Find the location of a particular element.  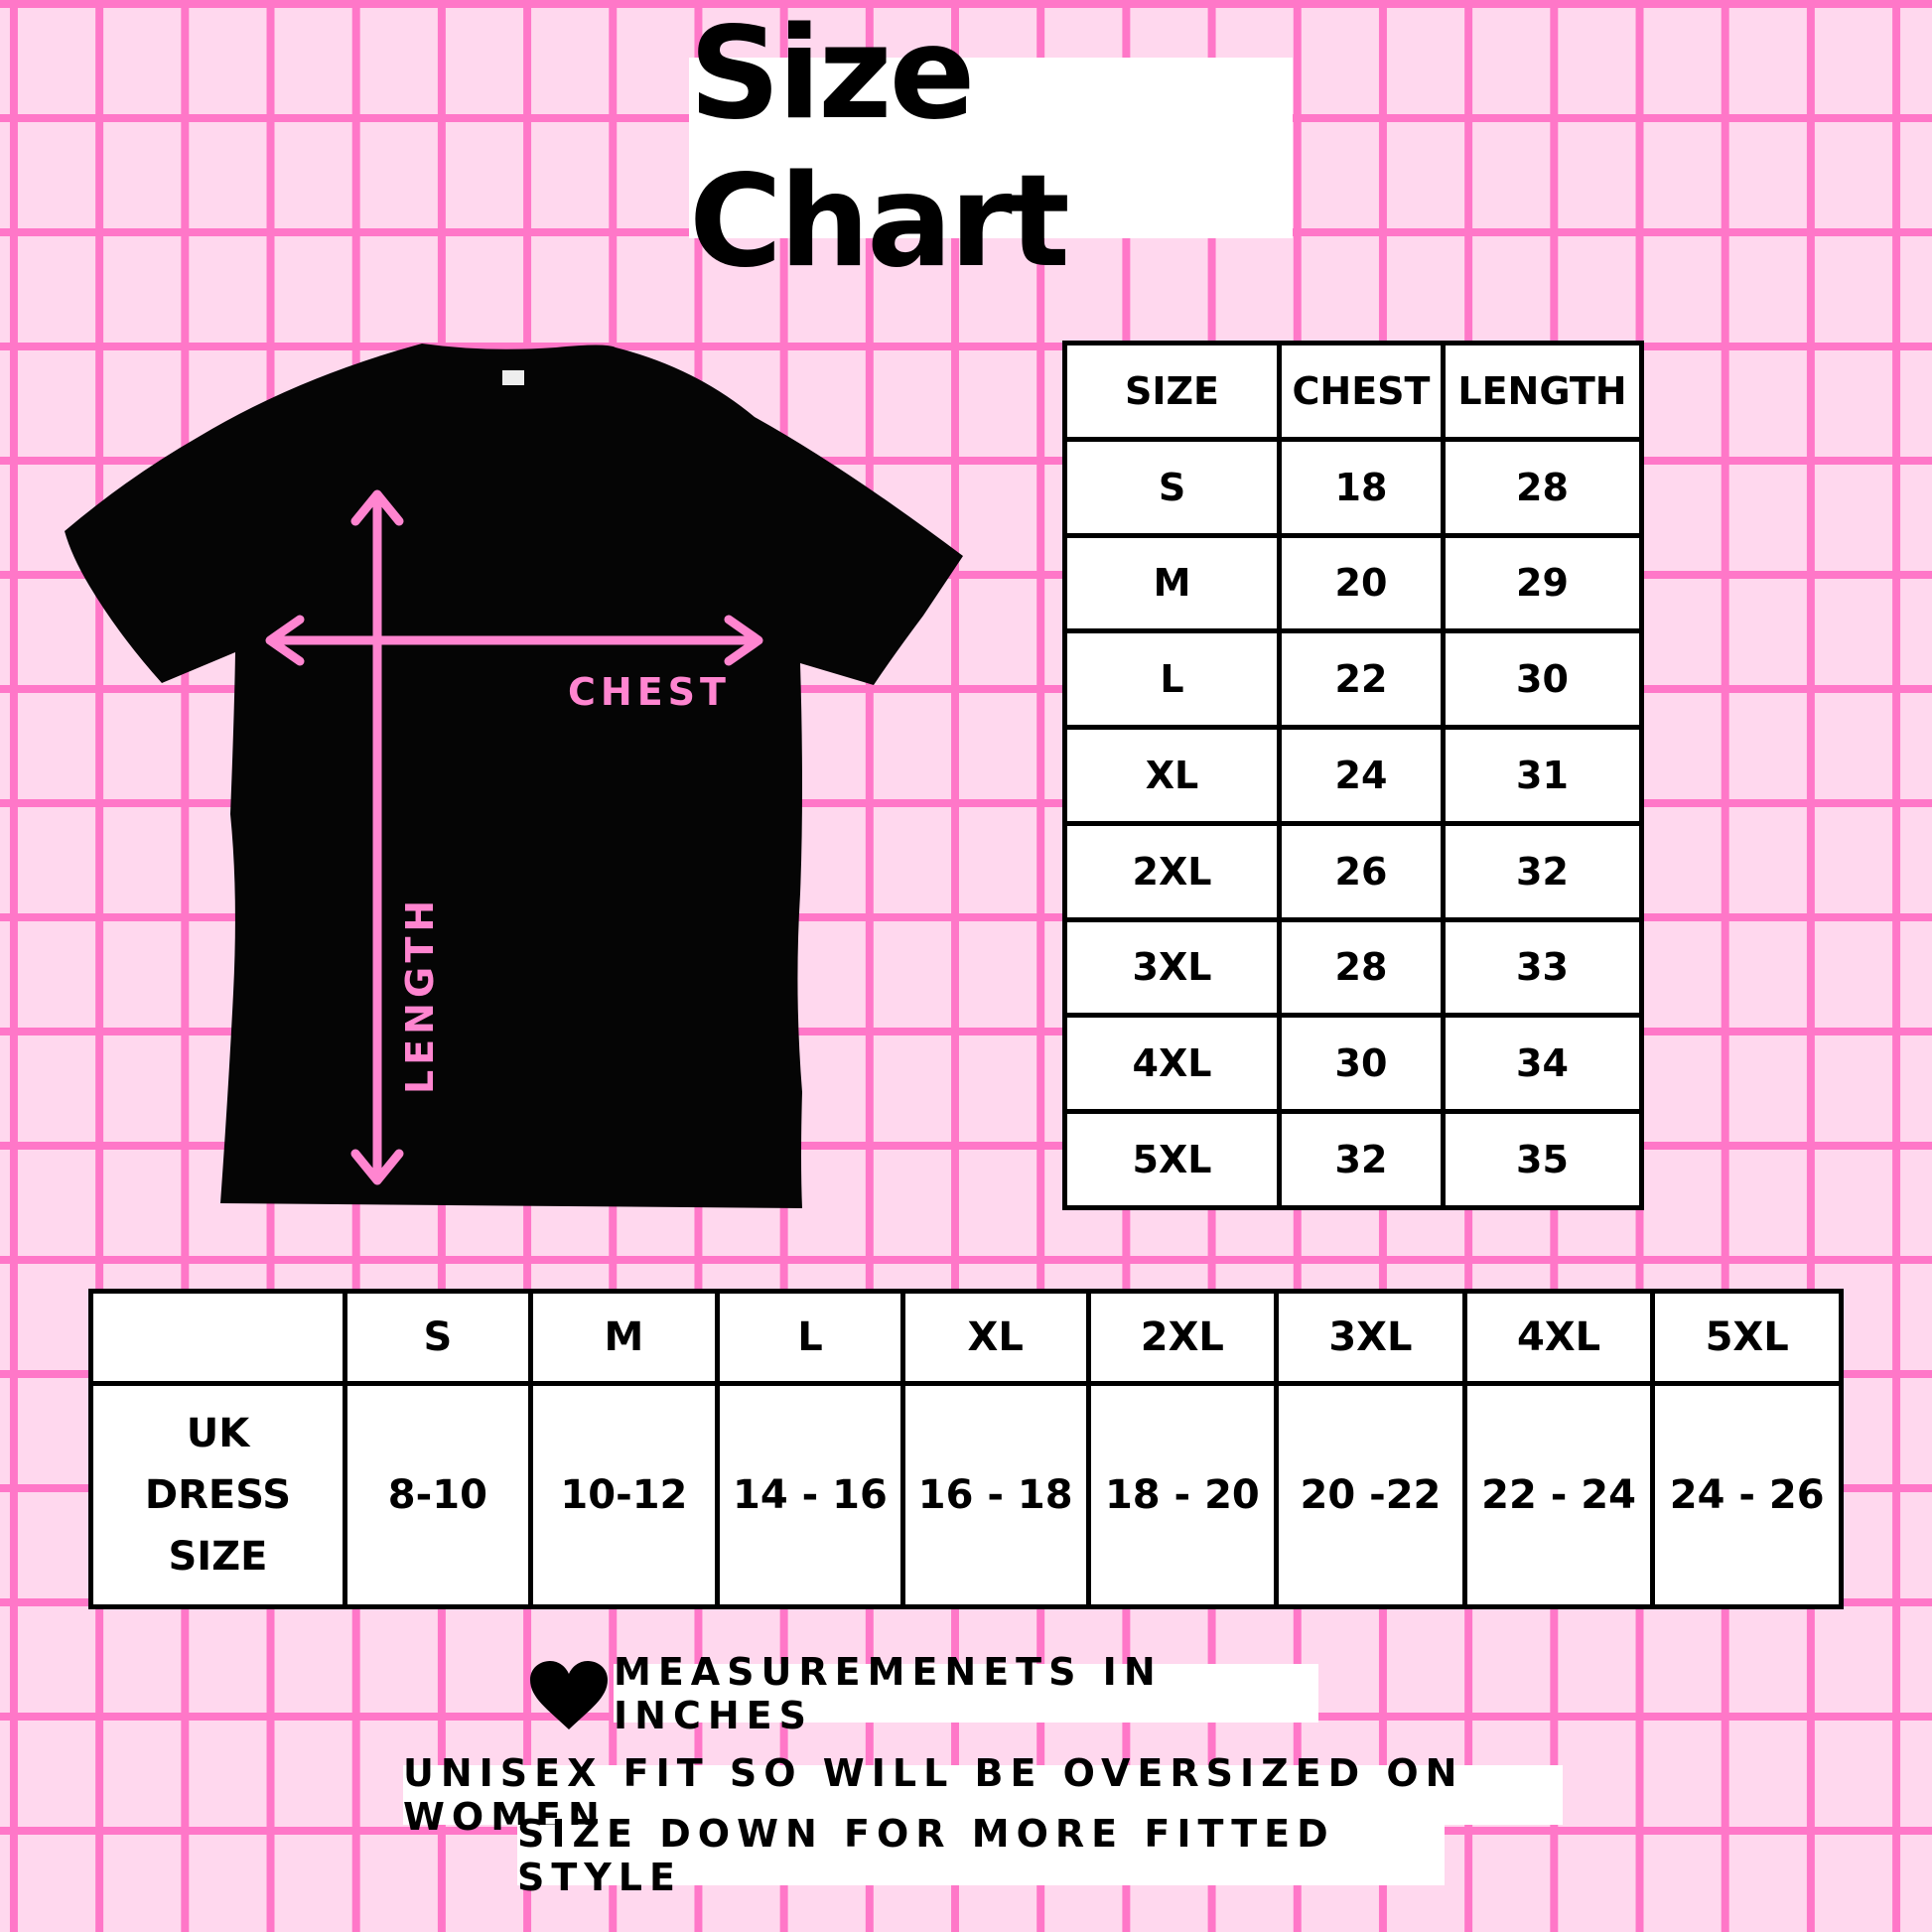

header-size: S is located at coordinates (438, 1337).